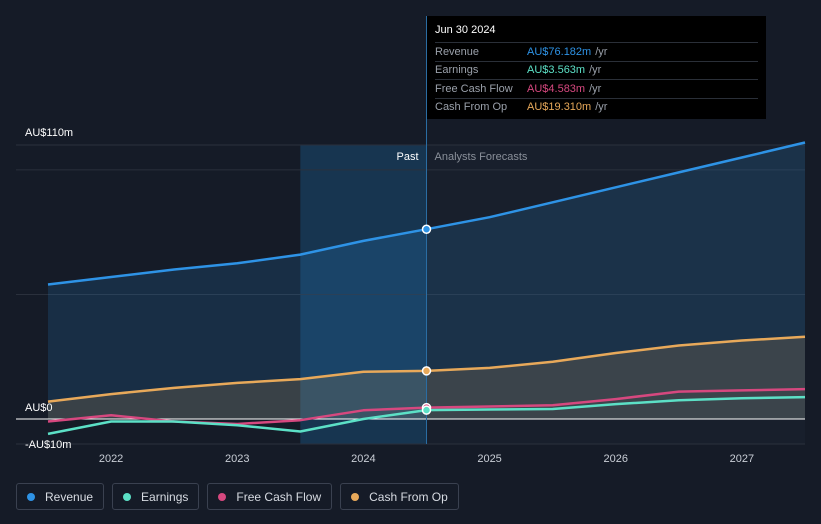  I want to click on series-markers, so click(426, 319).